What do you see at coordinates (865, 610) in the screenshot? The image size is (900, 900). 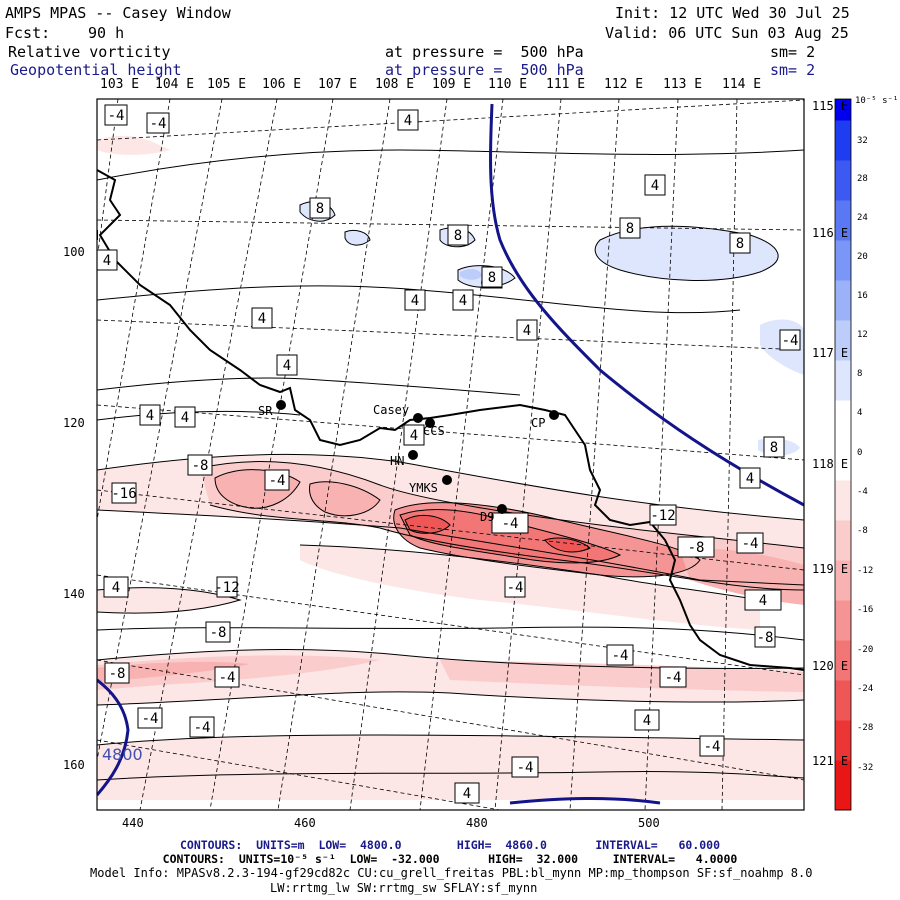 I see `colorbar-tick: -16` at bounding box center [865, 610].